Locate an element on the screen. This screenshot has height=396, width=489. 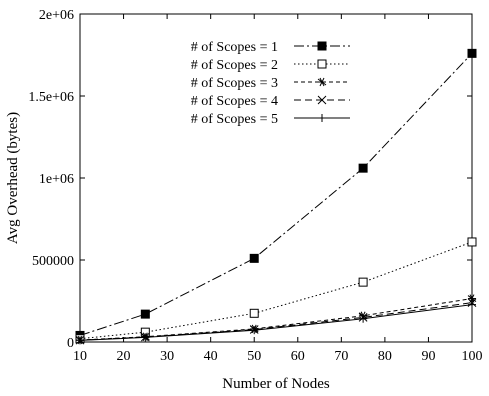
y-tick-label: 500000 is located at coordinates (53, 261).